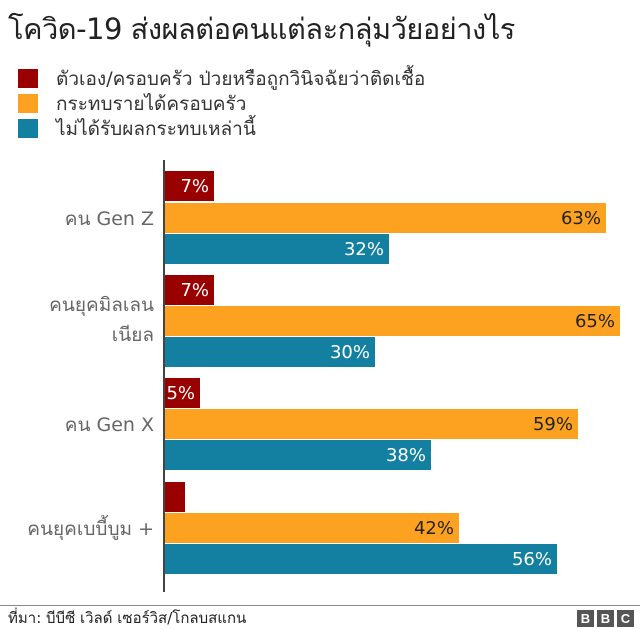  I want to click on legend-item-unaffected: ไม่ได้รับผลกระทบเหล่านี้, so click(221, 128).